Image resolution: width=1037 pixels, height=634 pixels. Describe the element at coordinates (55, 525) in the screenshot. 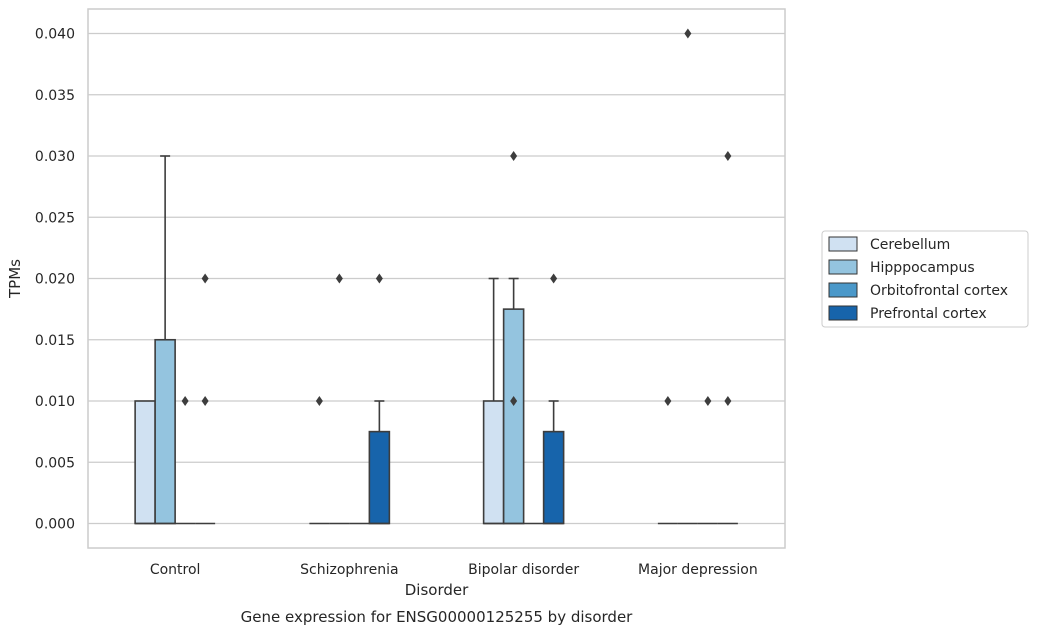

I see `y-tick-label: 0.000` at that location.